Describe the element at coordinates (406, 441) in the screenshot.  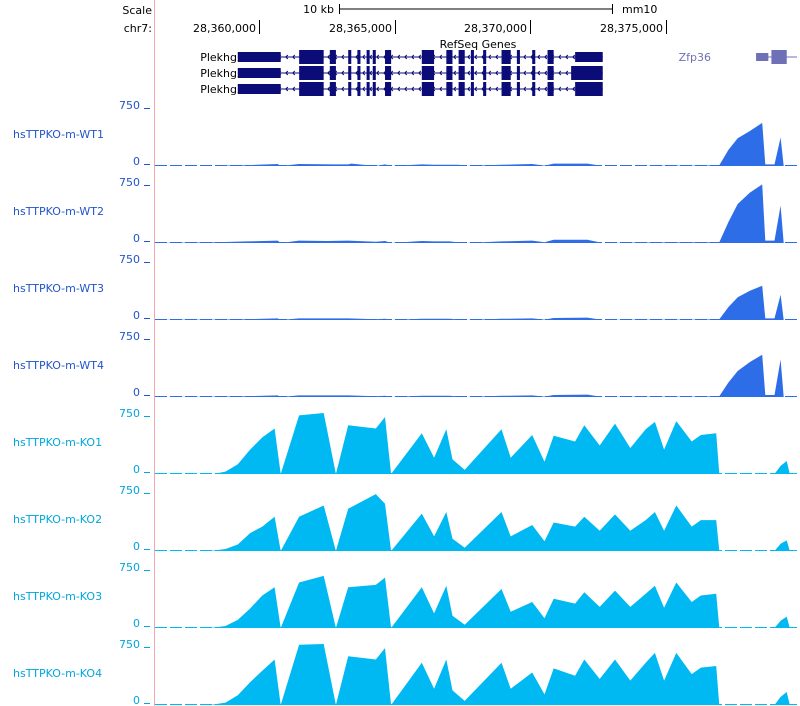
I see `signal-track: hsTTPKO-m-KO1 750 0` at that location.